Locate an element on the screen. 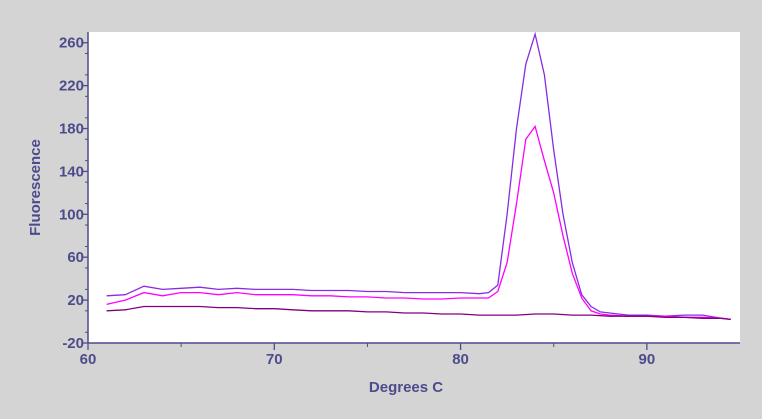  y-tick-label: 20 is located at coordinates (75, 300).